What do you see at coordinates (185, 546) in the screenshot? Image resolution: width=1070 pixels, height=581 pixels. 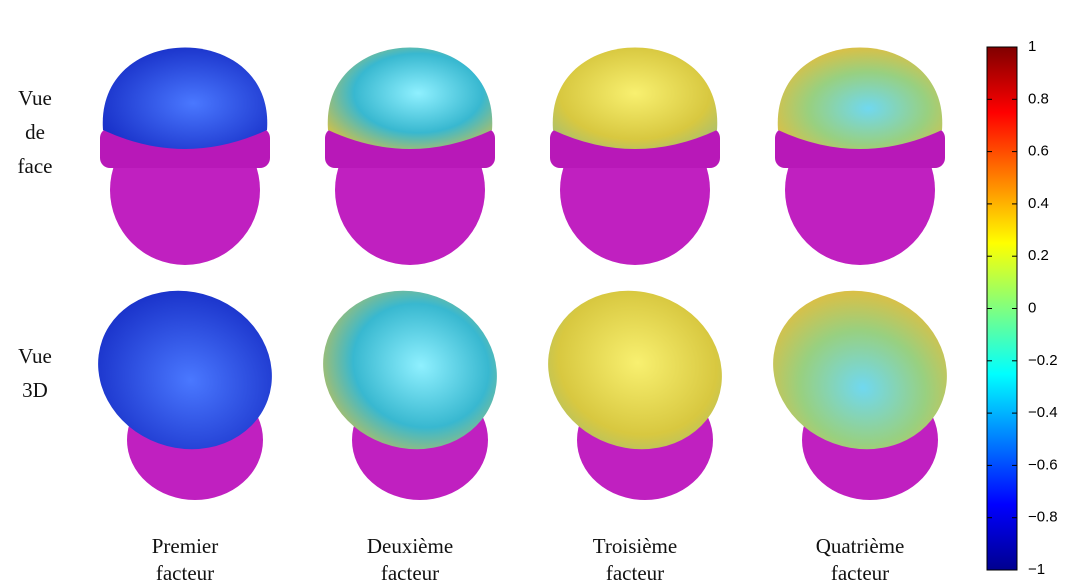 I see `column-label: Premier` at bounding box center [185, 546].